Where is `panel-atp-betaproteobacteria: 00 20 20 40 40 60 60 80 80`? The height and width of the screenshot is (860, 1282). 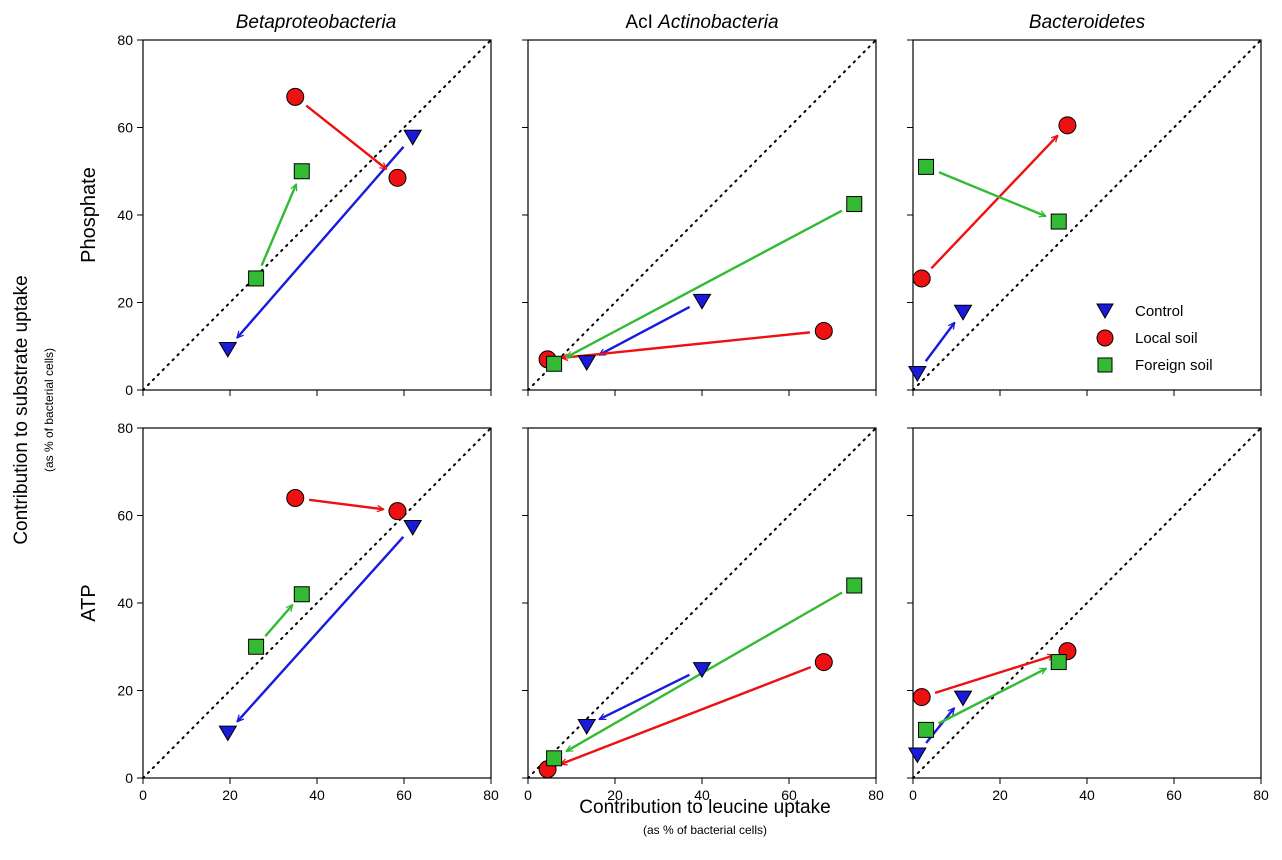 panel-atp-betaproteobacteria: 00 20 20 40 40 60 60 80 80 is located at coordinates (308, 611).